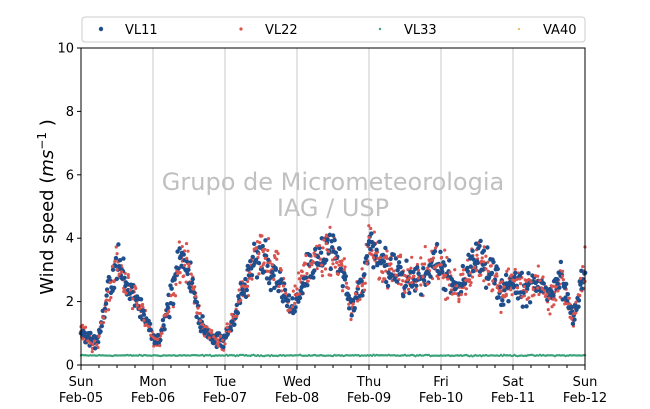 Image resolution: width=650 pixels, height=409 pixels. What do you see at coordinates (70, 366) in the screenshot?
I see `y-tick-label-0: 0` at bounding box center [70, 366].